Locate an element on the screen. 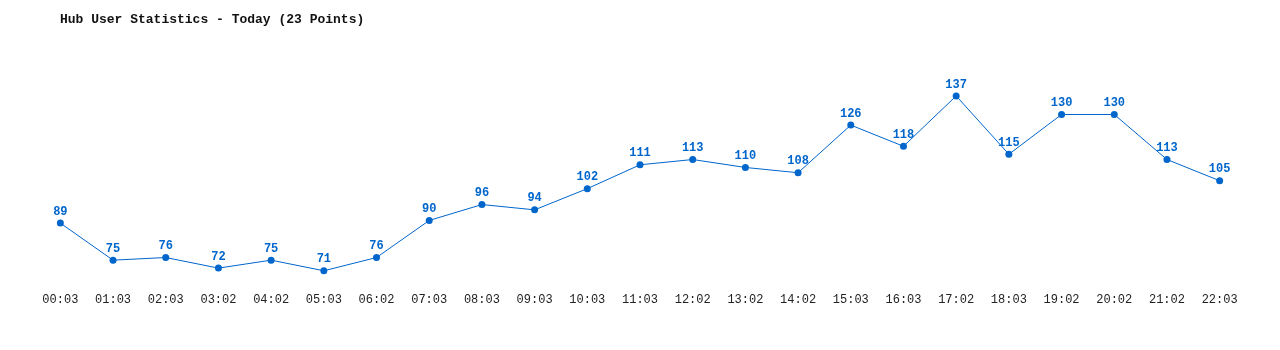 The image size is (1280, 350). x-tick-label: 18:03 is located at coordinates (1008, 300).